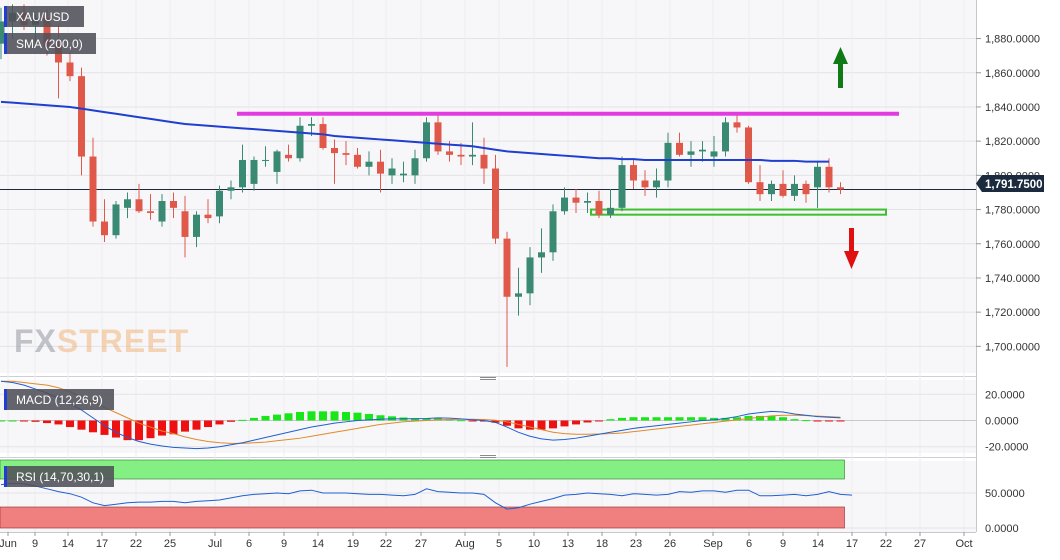 Image resolution: width=1060 pixels, height=560 pixels. I want to click on macd-signal-line, so click(421, 412).